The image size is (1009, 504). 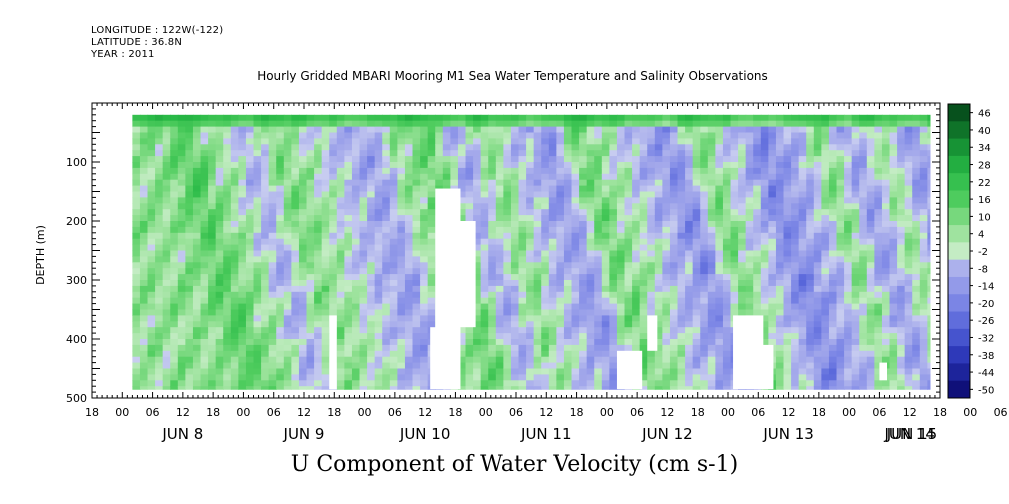 What do you see at coordinates (984, 166) in the screenshot?
I see `colorbar-label: 28` at bounding box center [984, 166].